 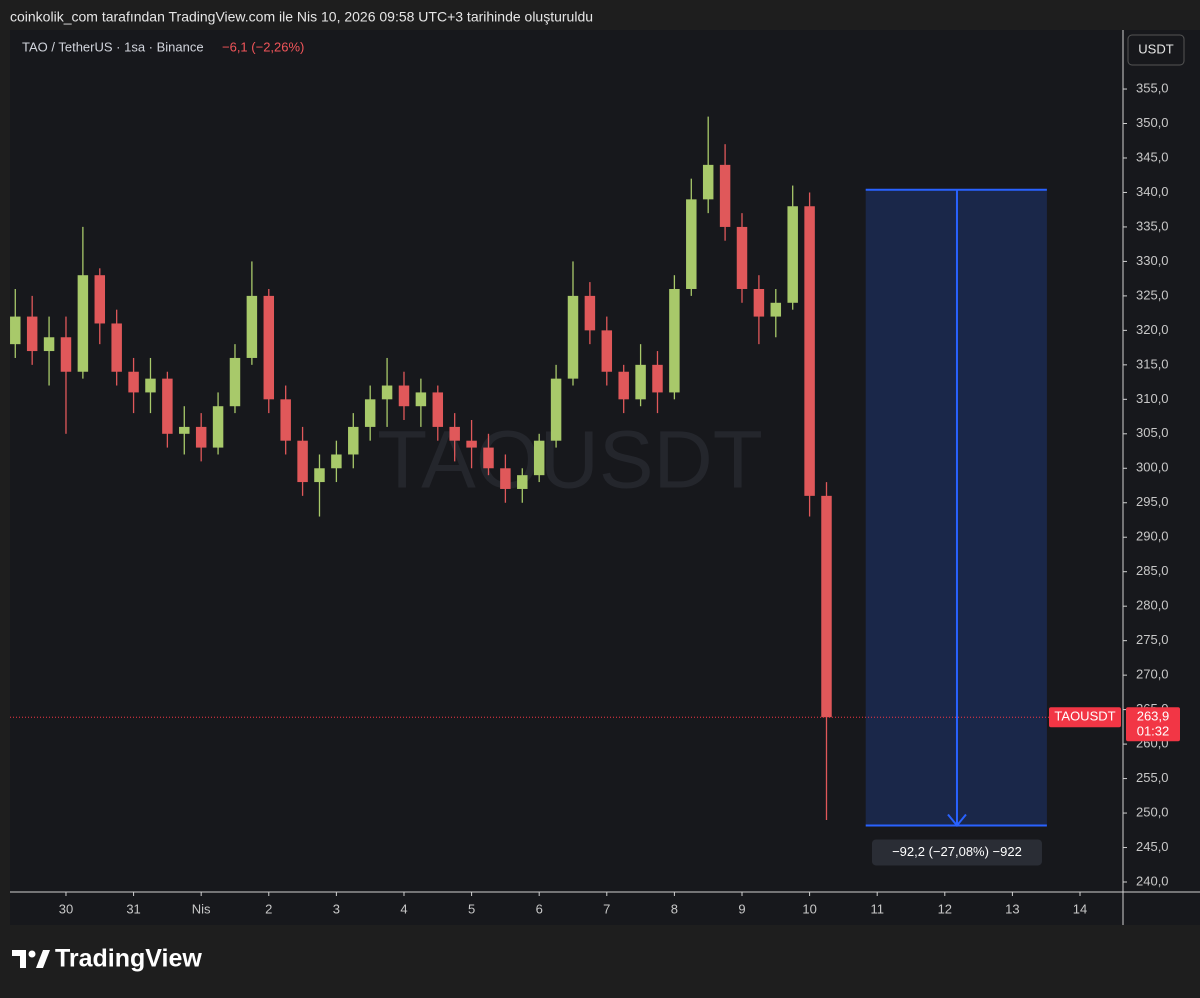 I want to click on currency-label: USDT, so click(x=1155, y=48).